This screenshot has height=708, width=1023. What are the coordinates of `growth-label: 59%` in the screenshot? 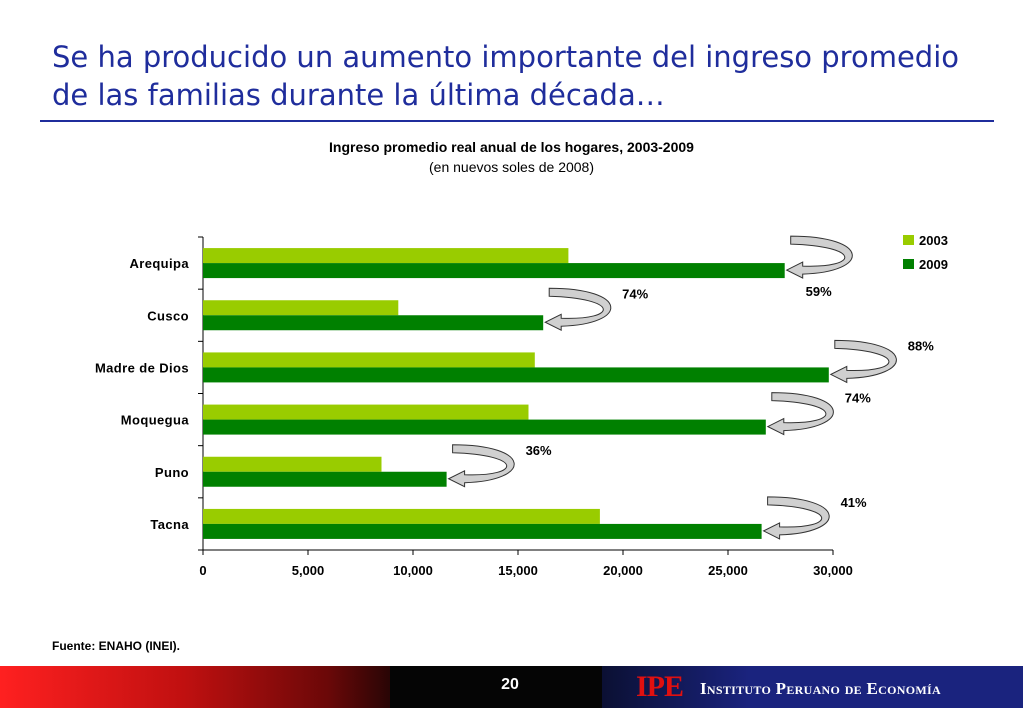 It's located at (819, 291).